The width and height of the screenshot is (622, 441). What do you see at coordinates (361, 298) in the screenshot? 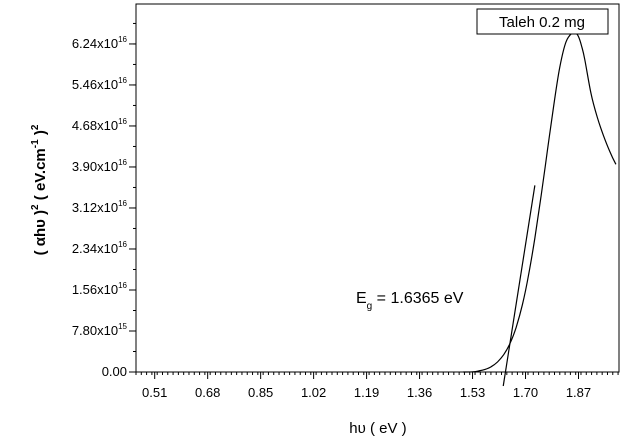
I see `annotation-prefix: E` at bounding box center [361, 298].